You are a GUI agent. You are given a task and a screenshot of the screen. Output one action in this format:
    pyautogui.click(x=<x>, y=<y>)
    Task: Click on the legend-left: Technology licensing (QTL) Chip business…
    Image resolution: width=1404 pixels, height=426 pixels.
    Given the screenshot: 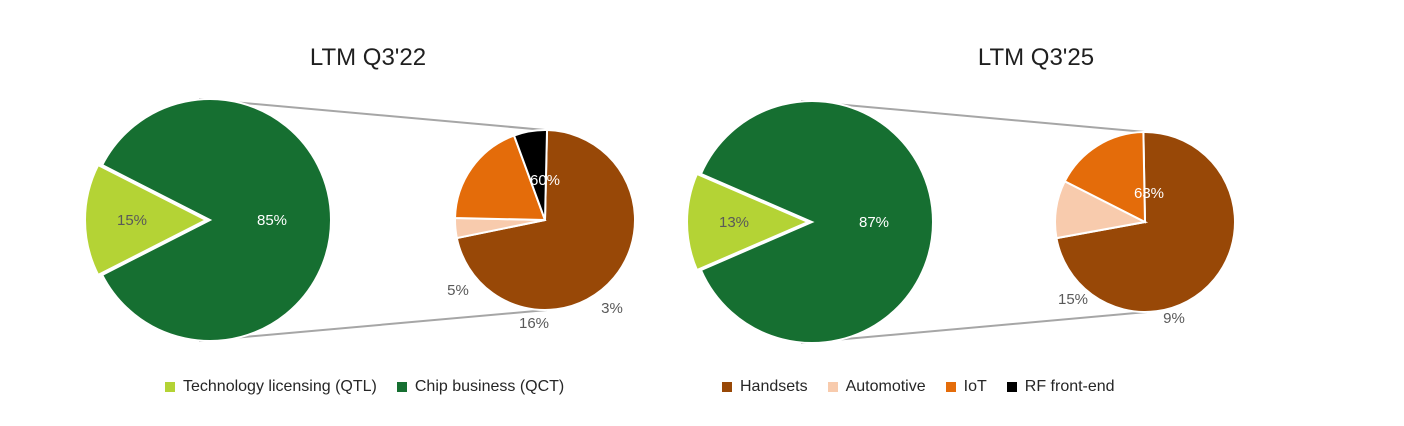 What is the action you would take?
    pyautogui.click(x=364, y=387)
    